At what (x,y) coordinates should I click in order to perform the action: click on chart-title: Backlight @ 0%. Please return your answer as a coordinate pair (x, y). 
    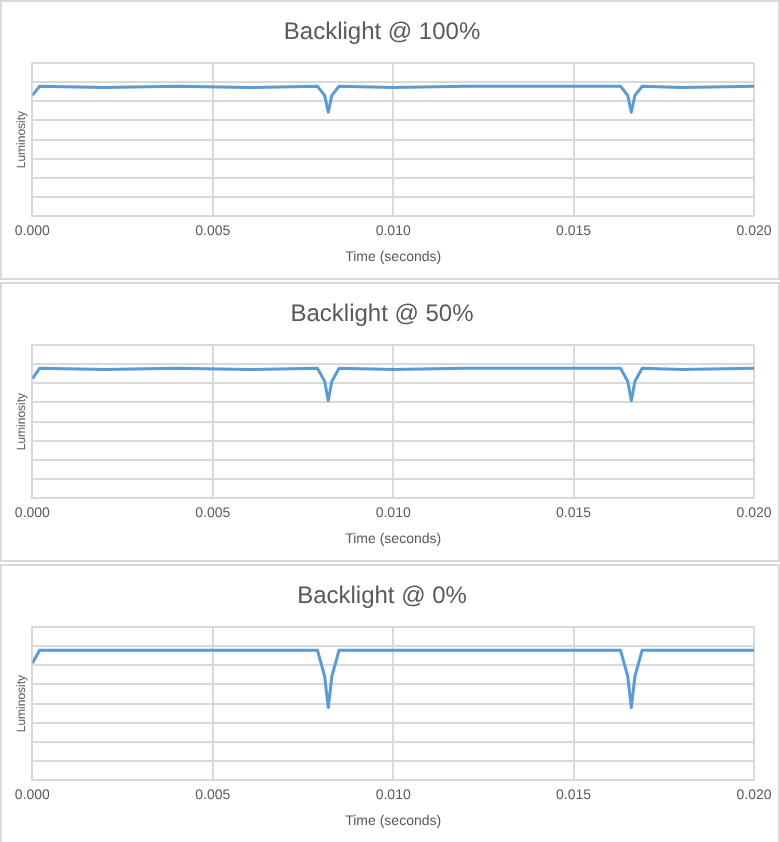
    Looking at the image, I should click on (382, 595).